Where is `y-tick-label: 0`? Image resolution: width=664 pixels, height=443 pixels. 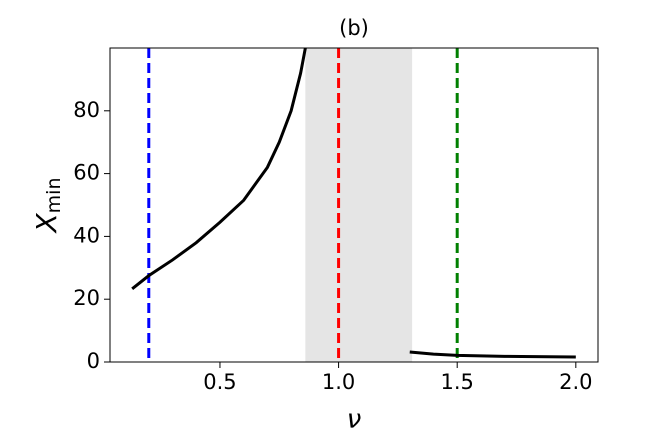 y-tick-label: 0 is located at coordinates (93, 361).